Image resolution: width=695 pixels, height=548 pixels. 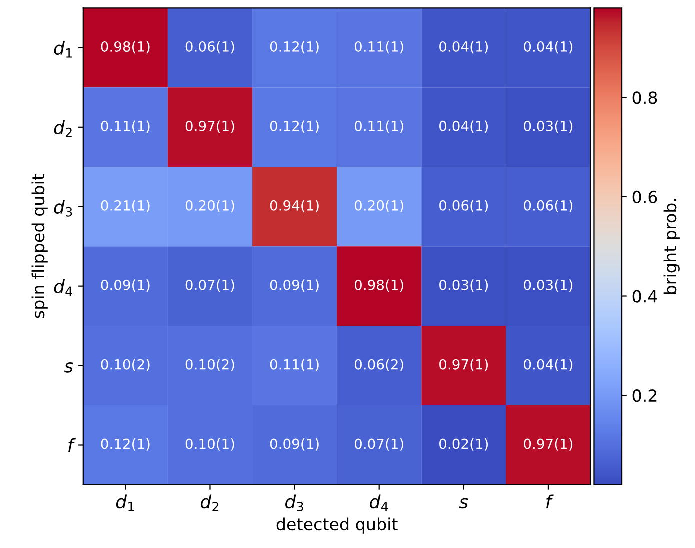 I want to click on color-bar-label: 0.4, so click(x=645, y=296).